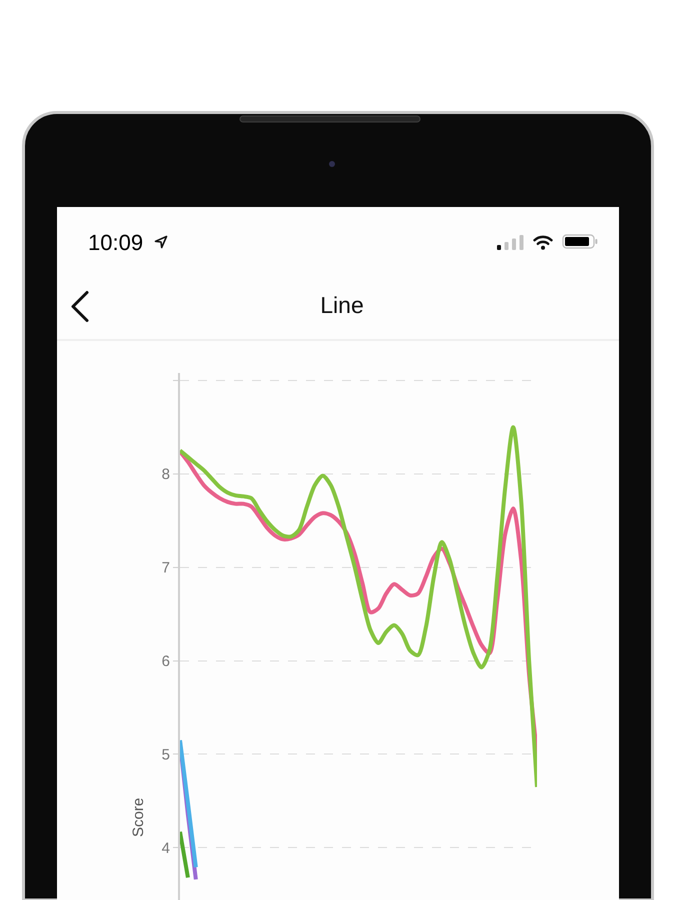 The image size is (675, 900). I want to click on y-tick-label: 8, so click(166, 475).